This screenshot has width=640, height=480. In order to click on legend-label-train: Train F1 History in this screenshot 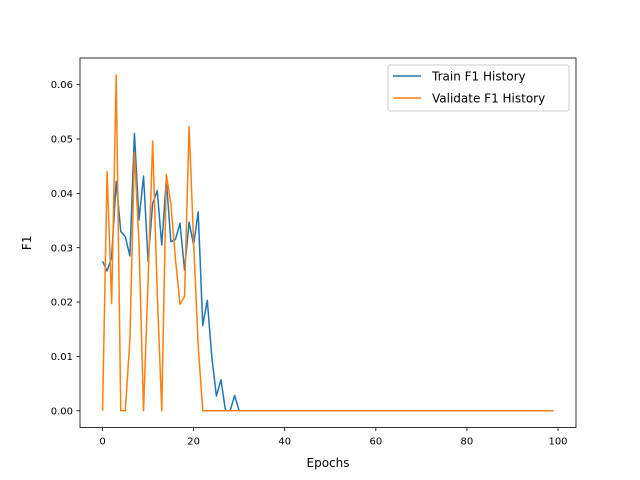, I will do `click(478, 77)`.